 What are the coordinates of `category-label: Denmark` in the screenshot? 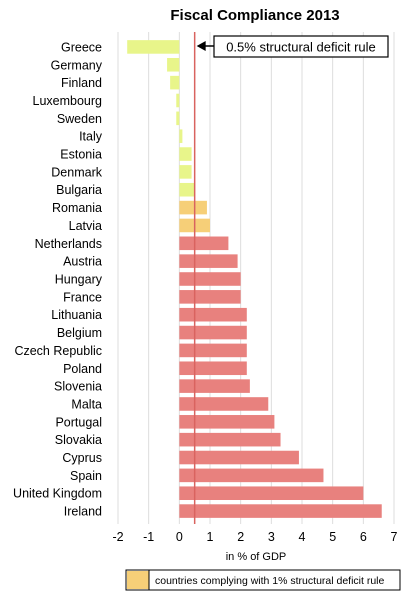 It's located at (76, 172).